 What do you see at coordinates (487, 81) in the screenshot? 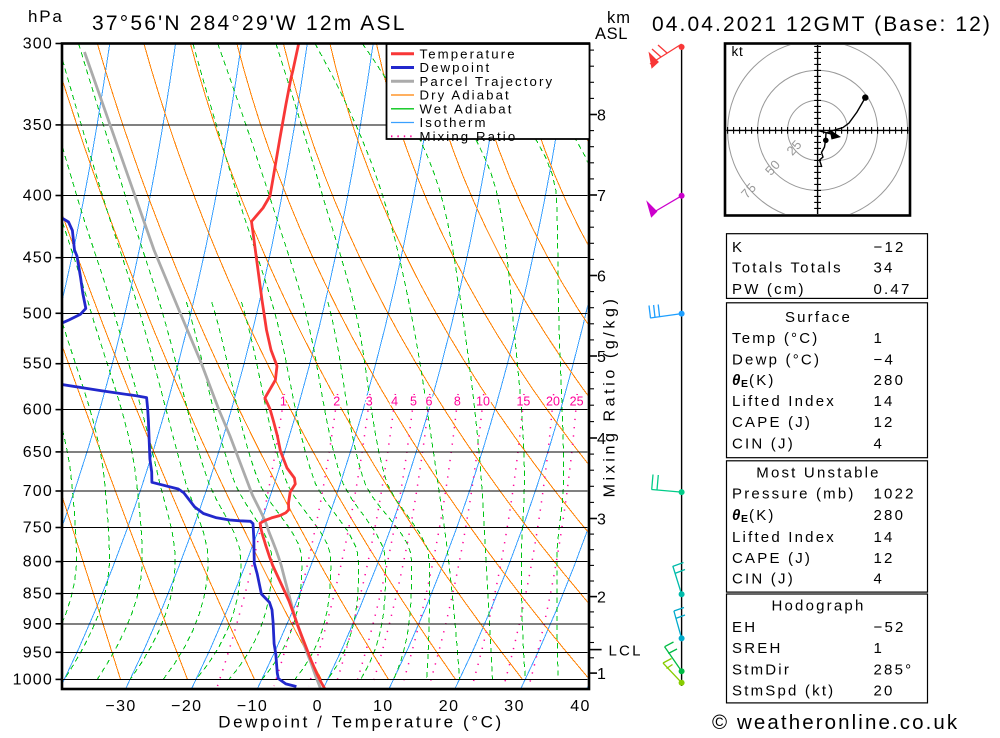
I see `svg-text: Parcel Trajectory` at bounding box center [487, 81].